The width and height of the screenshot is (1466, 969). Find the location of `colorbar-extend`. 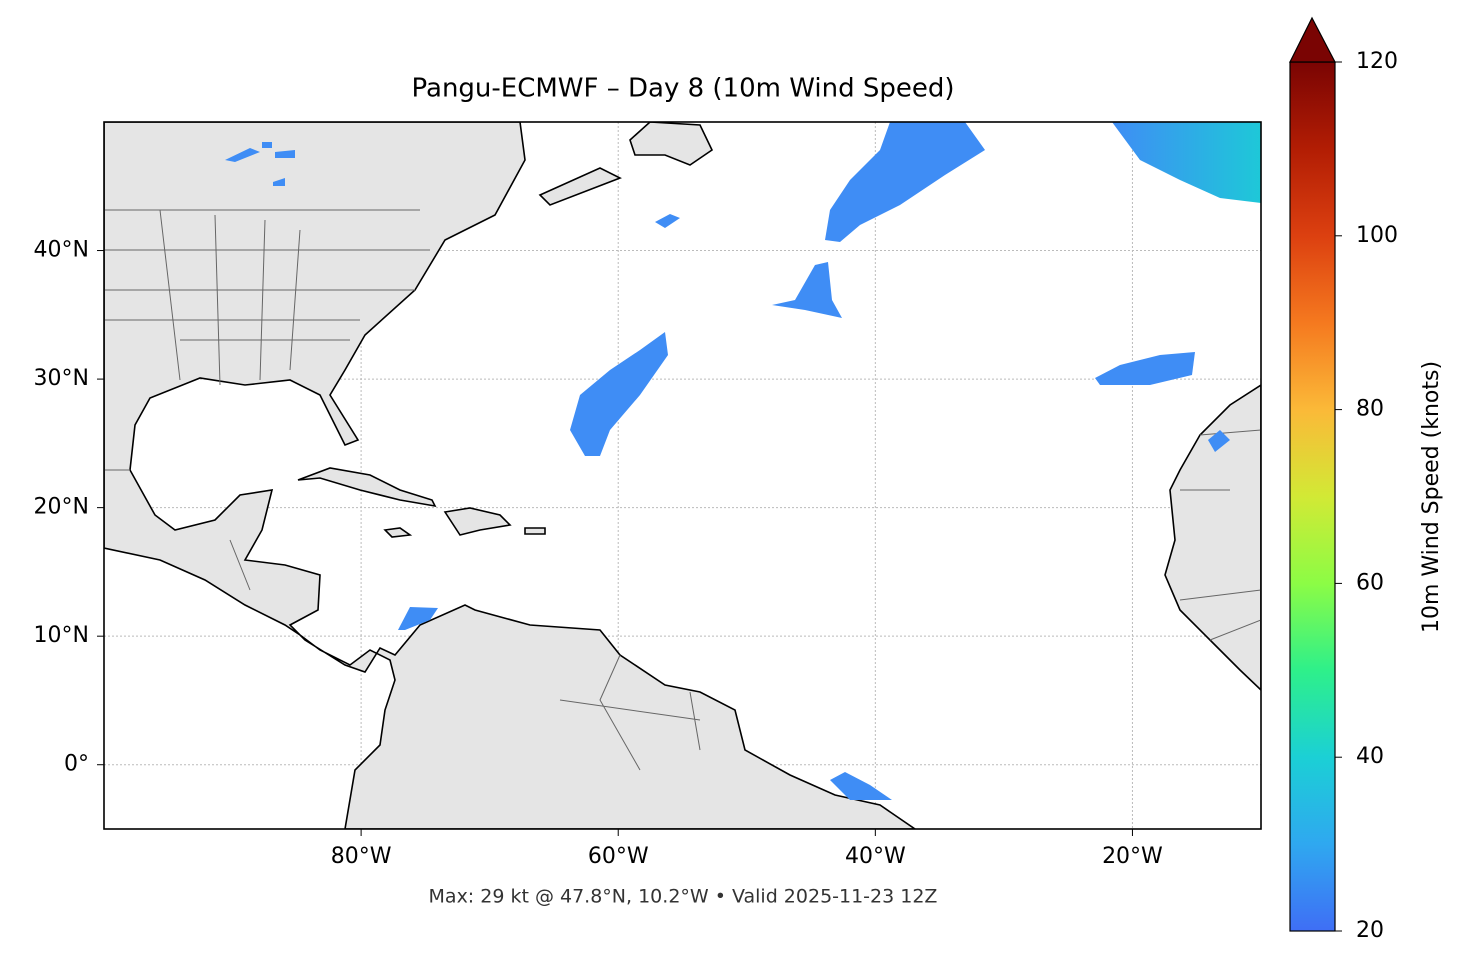

colorbar-extend is located at coordinates (1312, 39).